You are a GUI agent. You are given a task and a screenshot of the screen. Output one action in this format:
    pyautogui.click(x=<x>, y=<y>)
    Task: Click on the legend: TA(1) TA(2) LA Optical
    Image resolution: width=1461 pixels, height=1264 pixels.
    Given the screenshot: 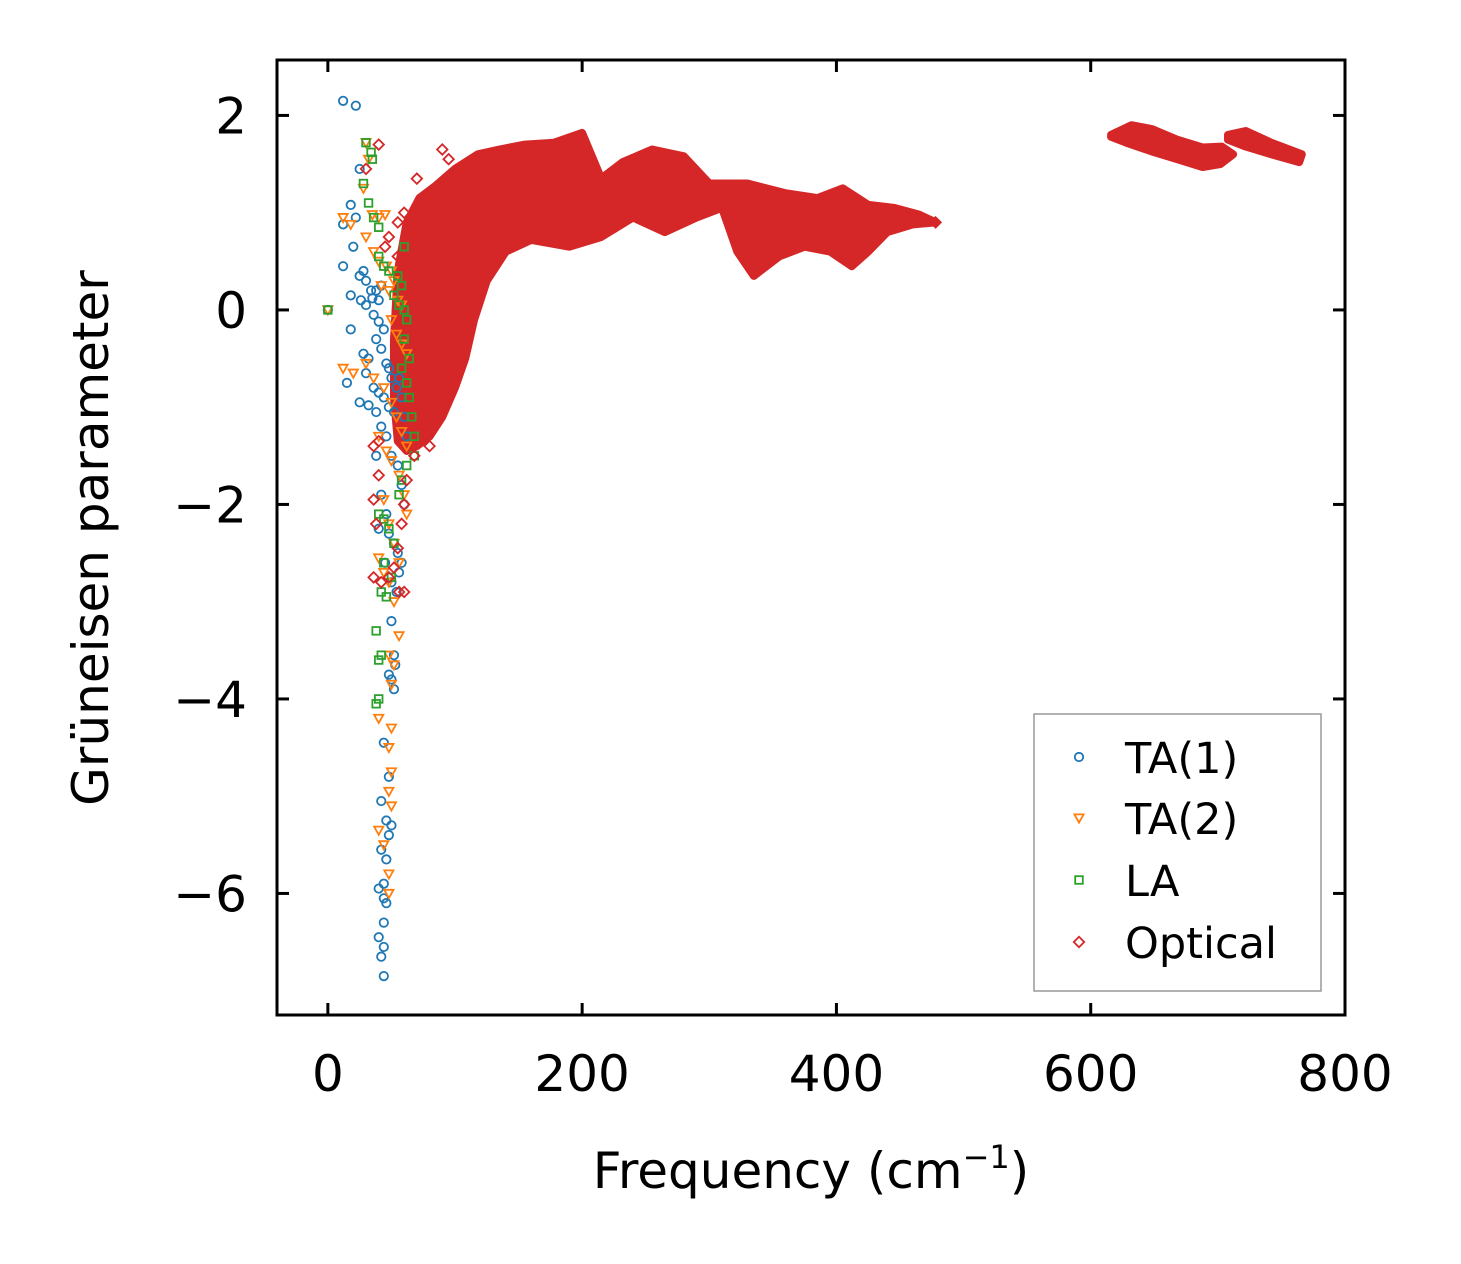 What is the action you would take?
    pyautogui.click(x=1177, y=852)
    